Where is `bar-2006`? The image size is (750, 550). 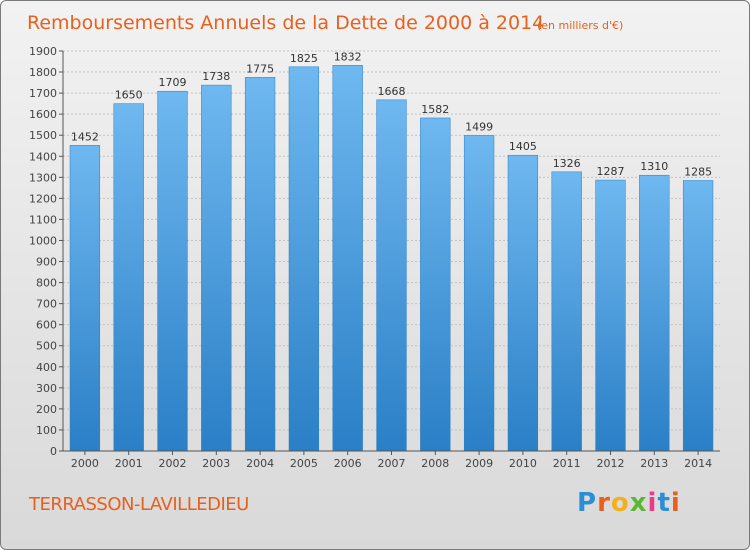 bar-2006 is located at coordinates (347, 258).